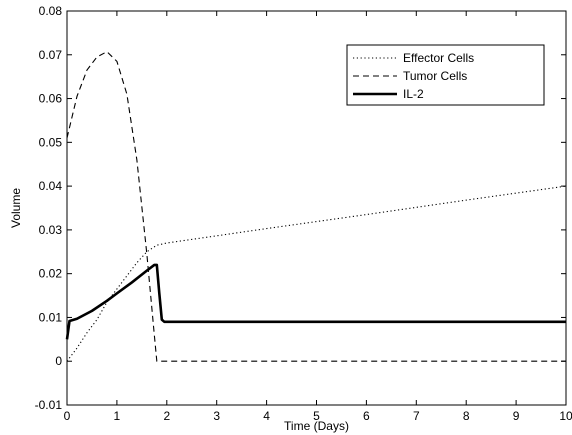 This screenshot has width=572, height=435. Describe the element at coordinates (266, 416) in the screenshot. I see `x-tick-label: 4` at that location.